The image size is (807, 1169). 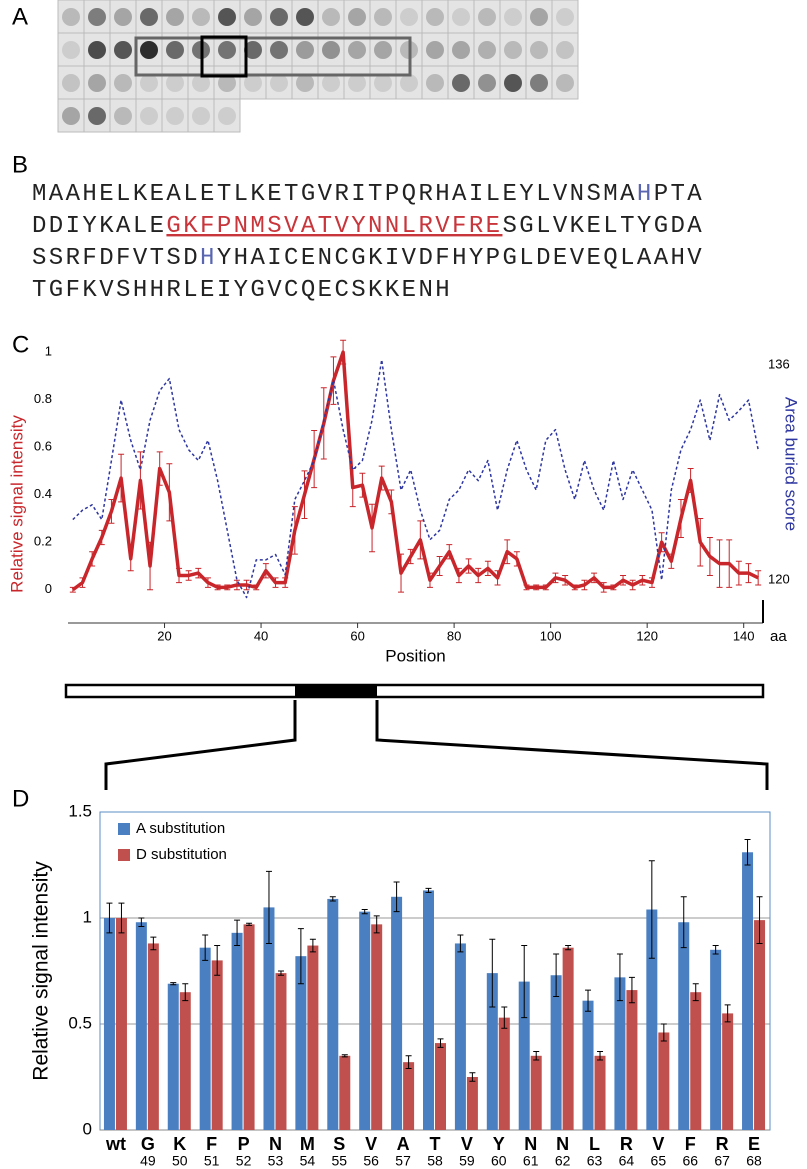 What do you see at coordinates (357, 635) in the screenshot?
I see `x-tick-label: 60` at bounding box center [357, 635].